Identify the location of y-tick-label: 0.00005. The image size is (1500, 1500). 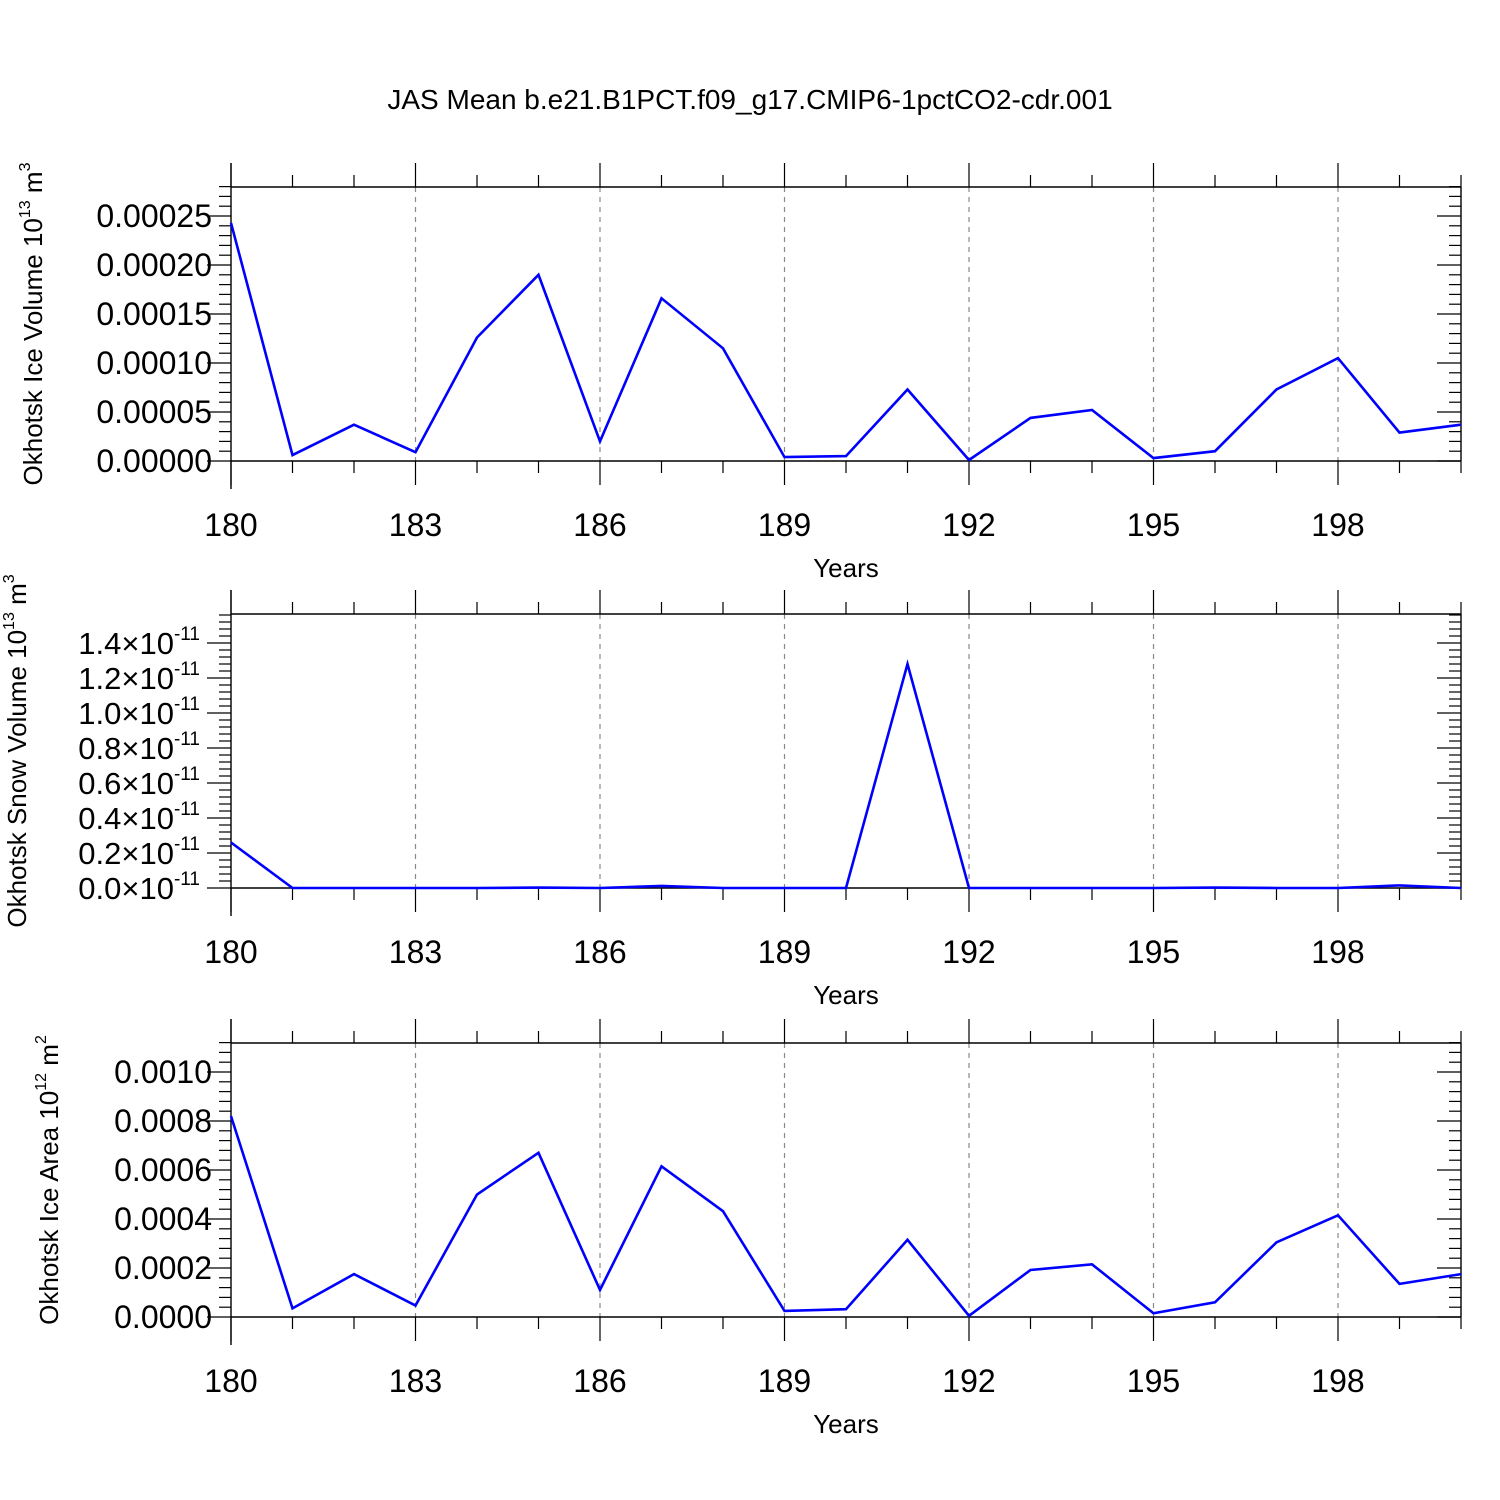
(154, 412).